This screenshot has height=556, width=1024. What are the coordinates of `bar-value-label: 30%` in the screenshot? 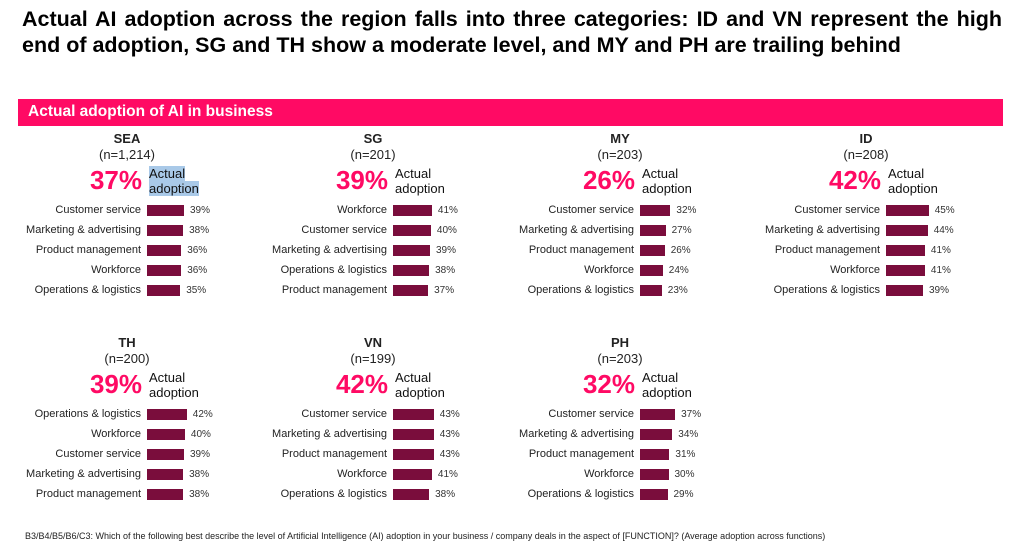 It's located at (684, 474).